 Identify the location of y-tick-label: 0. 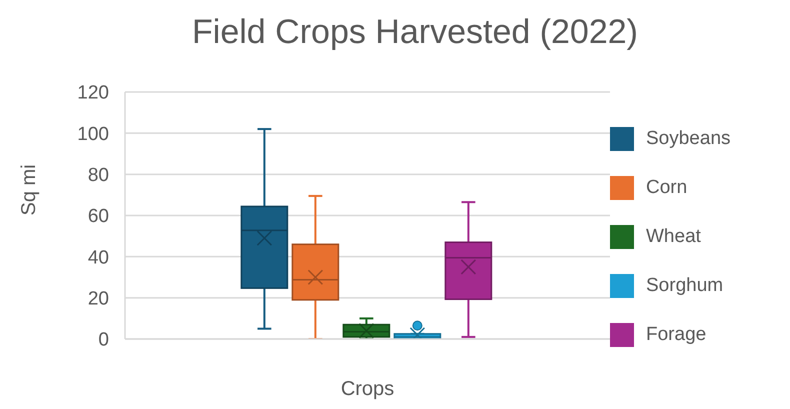
(103, 340).